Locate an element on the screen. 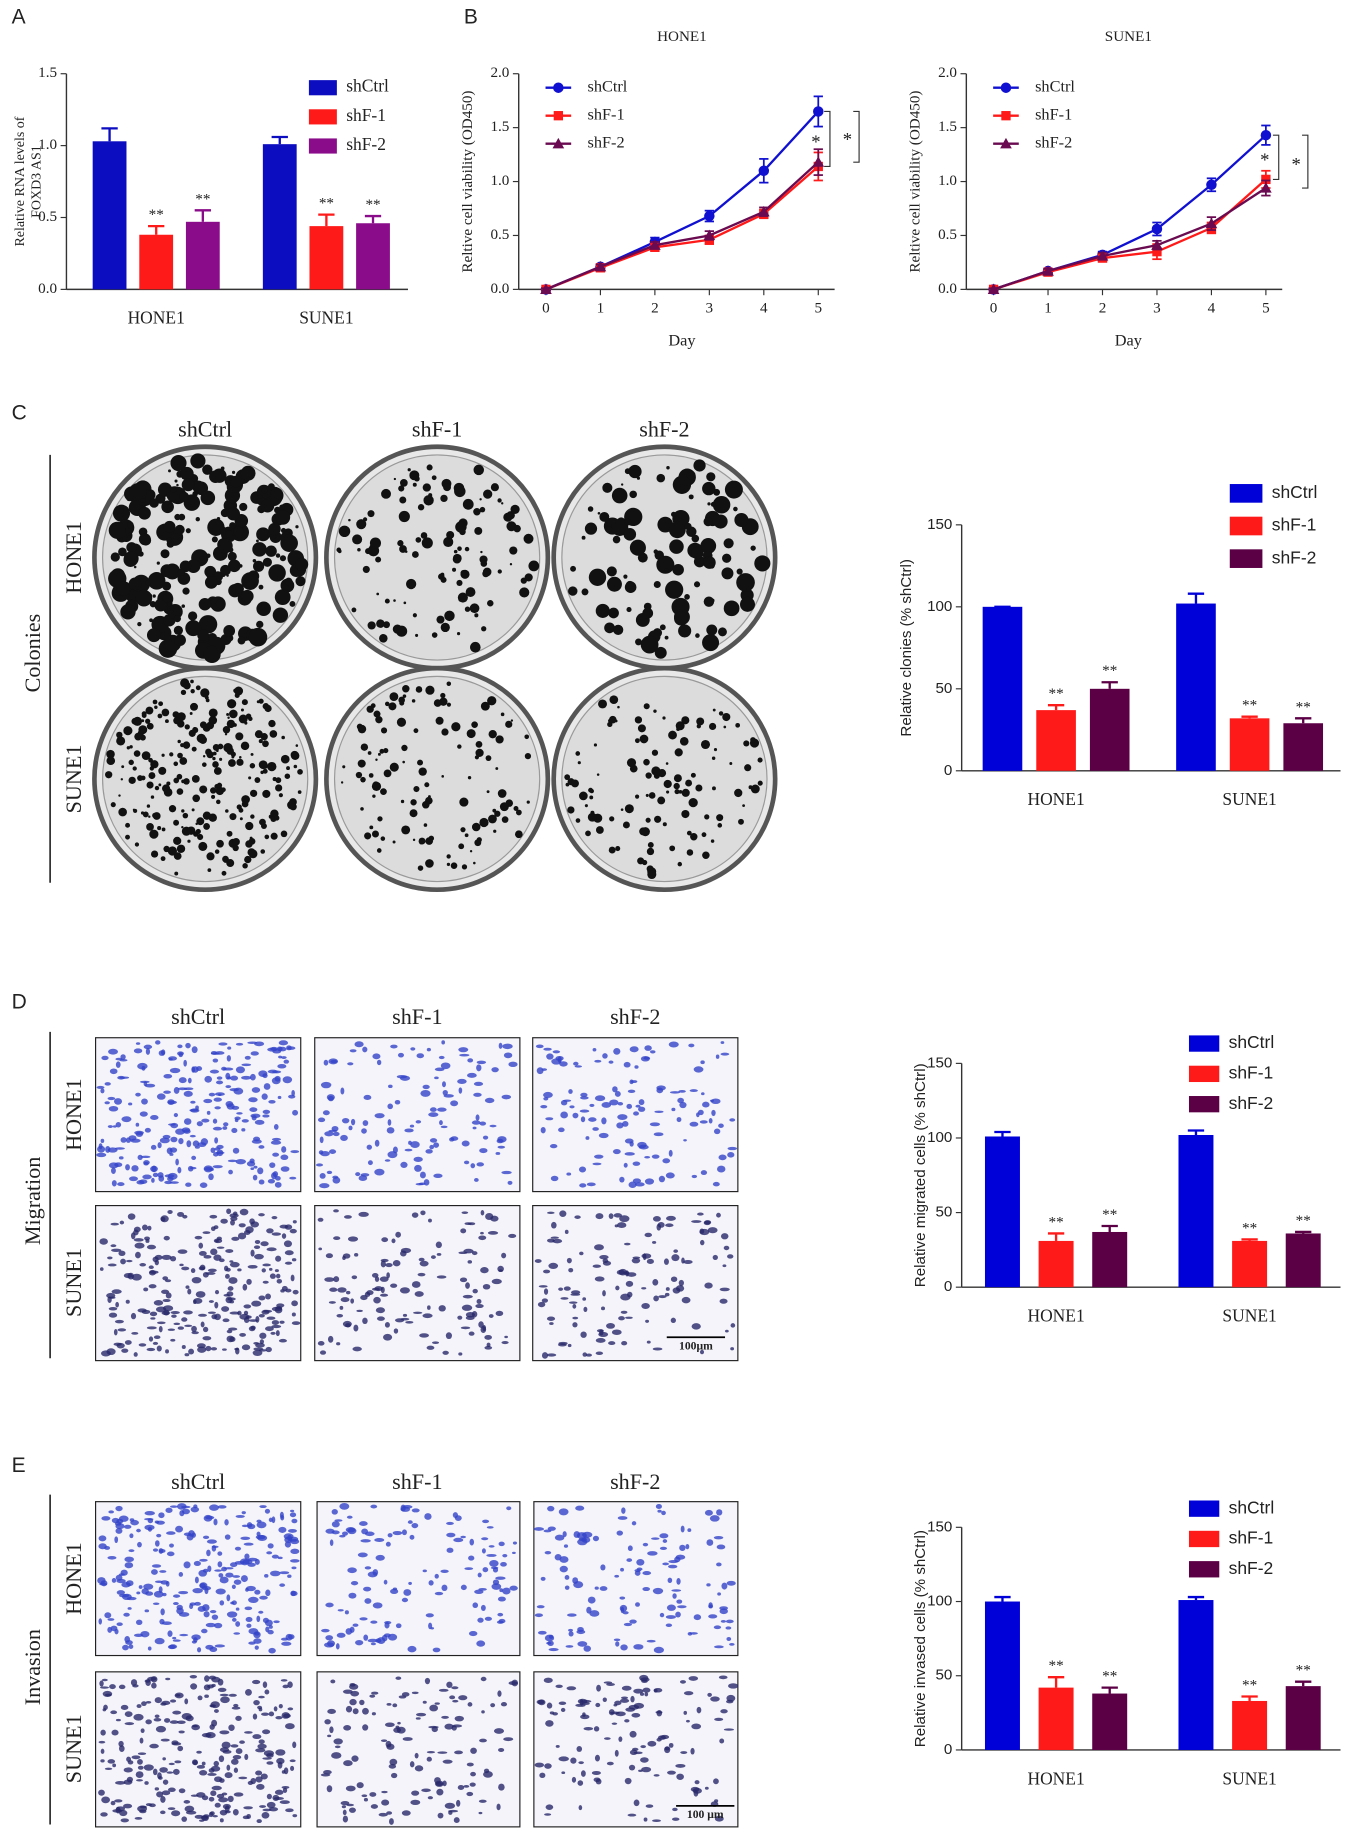 The width and height of the screenshot is (1351, 1840). significance: ** is located at coordinates (1249, 1227).